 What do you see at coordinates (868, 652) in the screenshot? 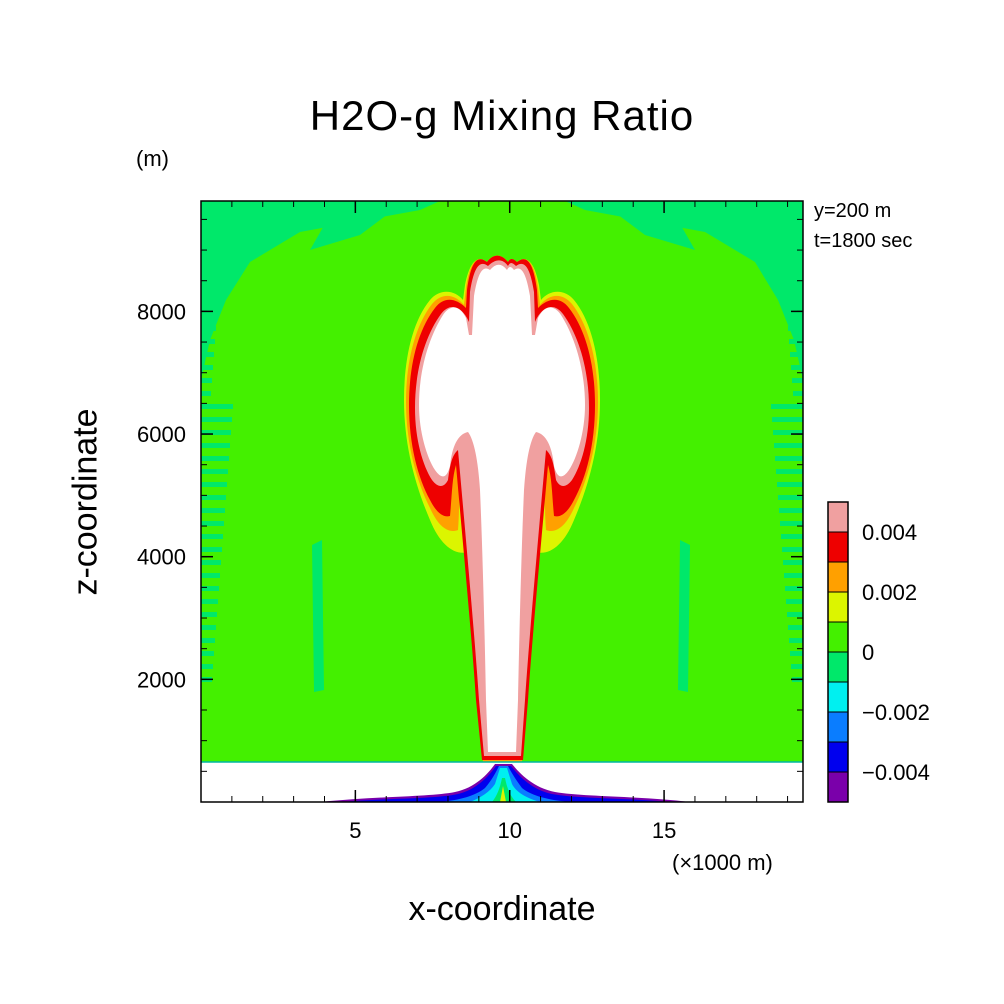
I see `colorbar-tick-label: 0` at bounding box center [868, 652].